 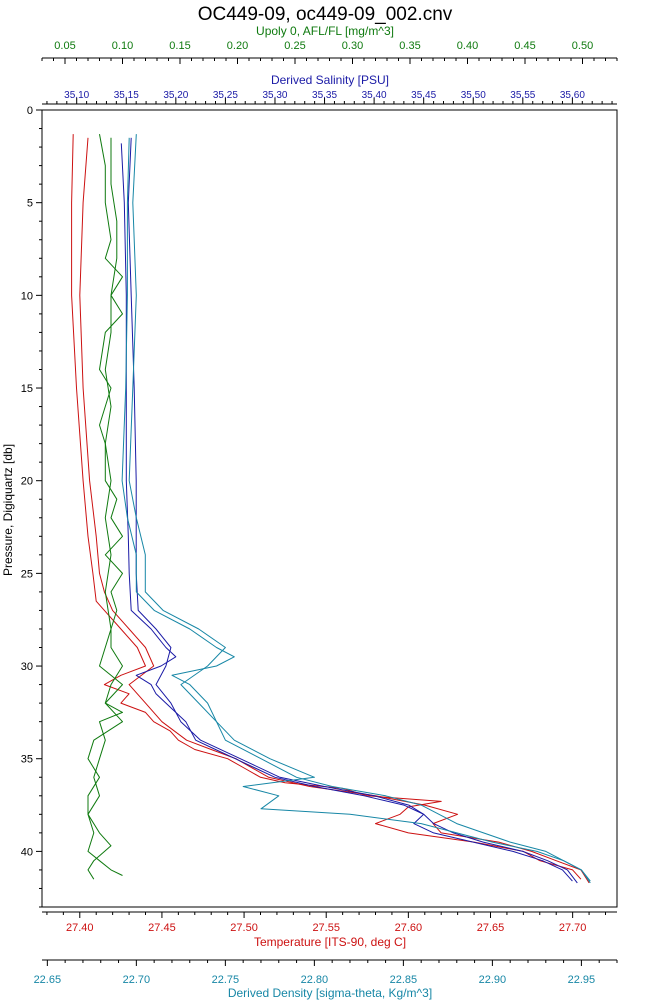 What do you see at coordinates (582, 46) in the screenshot?
I see `fluor-tick-label: 0.50` at bounding box center [582, 46].